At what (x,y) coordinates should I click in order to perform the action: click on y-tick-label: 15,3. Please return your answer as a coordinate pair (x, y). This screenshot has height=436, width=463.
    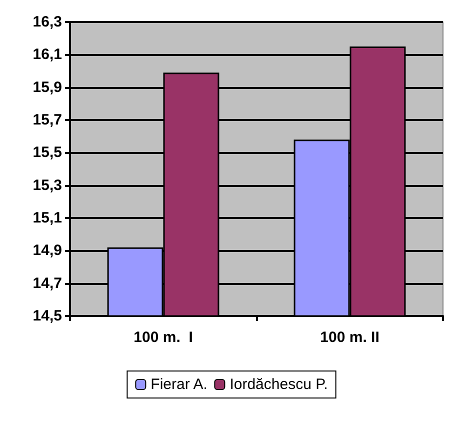
    Looking at the image, I should click on (47, 185).